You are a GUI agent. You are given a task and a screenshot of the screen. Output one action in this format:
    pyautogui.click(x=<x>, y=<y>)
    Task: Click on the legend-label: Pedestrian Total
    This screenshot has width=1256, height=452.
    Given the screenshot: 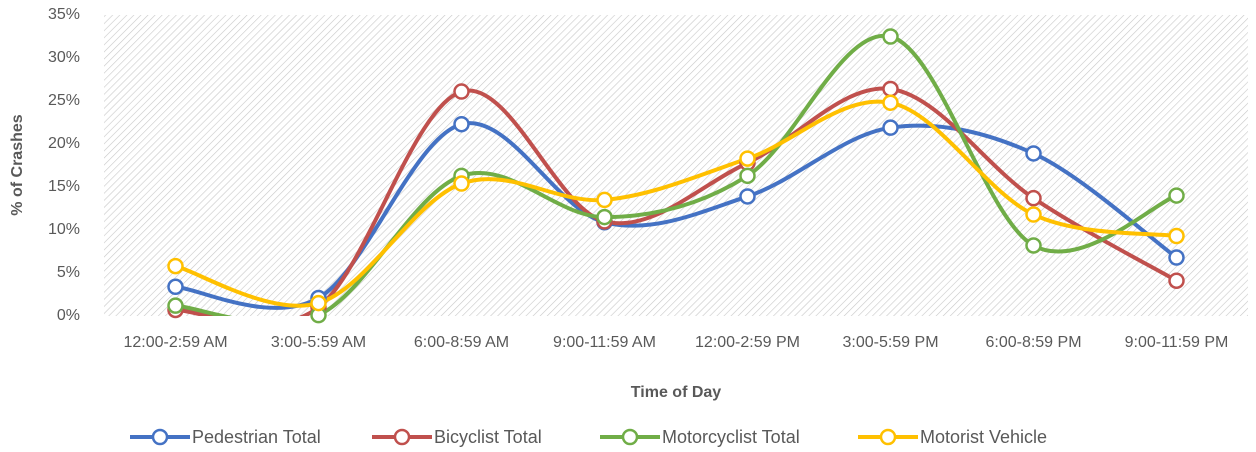 What is the action you would take?
    pyautogui.click(x=256, y=437)
    